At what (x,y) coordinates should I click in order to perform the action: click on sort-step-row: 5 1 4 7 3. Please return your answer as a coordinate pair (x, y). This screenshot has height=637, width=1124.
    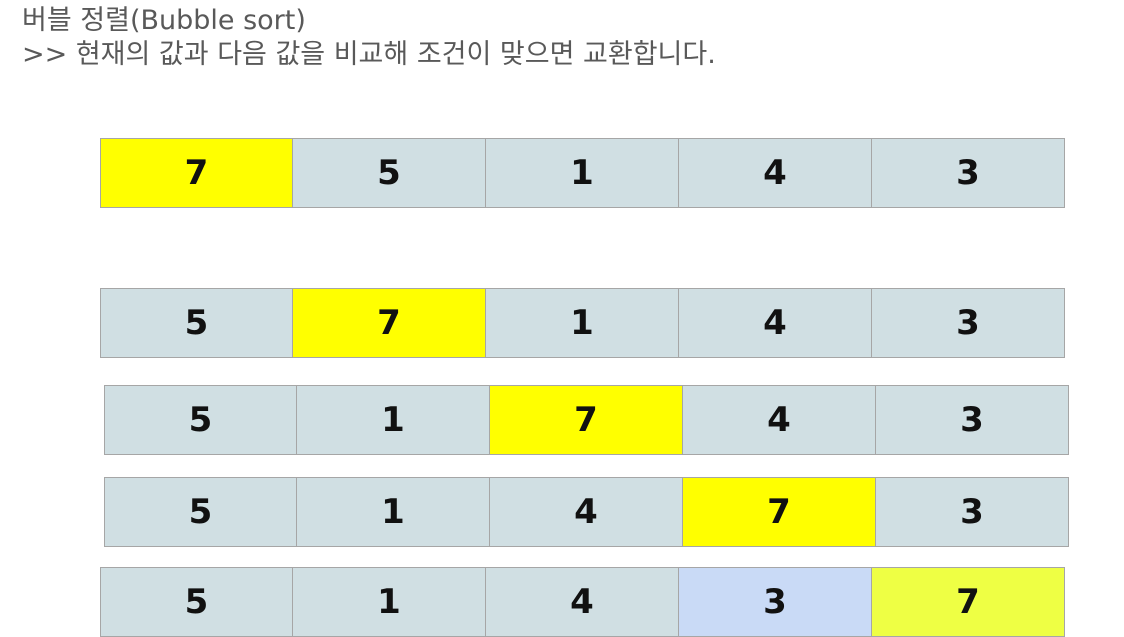
    Looking at the image, I should click on (586, 512).